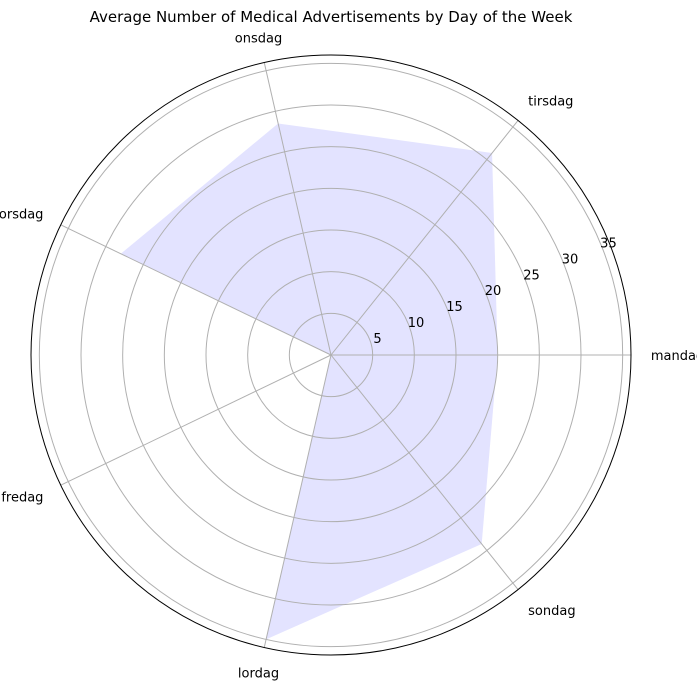 Image resolution: width=697 pixels, height=692 pixels. What do you see at coordinates (454, 307) in the screenshot?
I see `radial-tick-label: 15` at bounding box center [454, 307].